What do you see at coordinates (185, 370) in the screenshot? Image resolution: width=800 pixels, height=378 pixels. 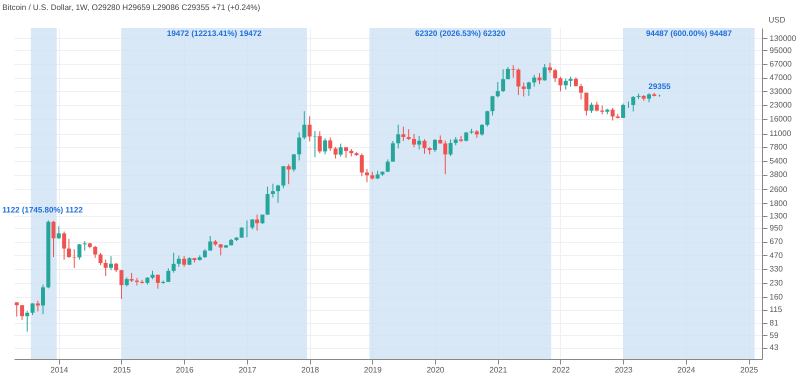 I see `x-tick-label: 2016` at bounding box center [185, 370].